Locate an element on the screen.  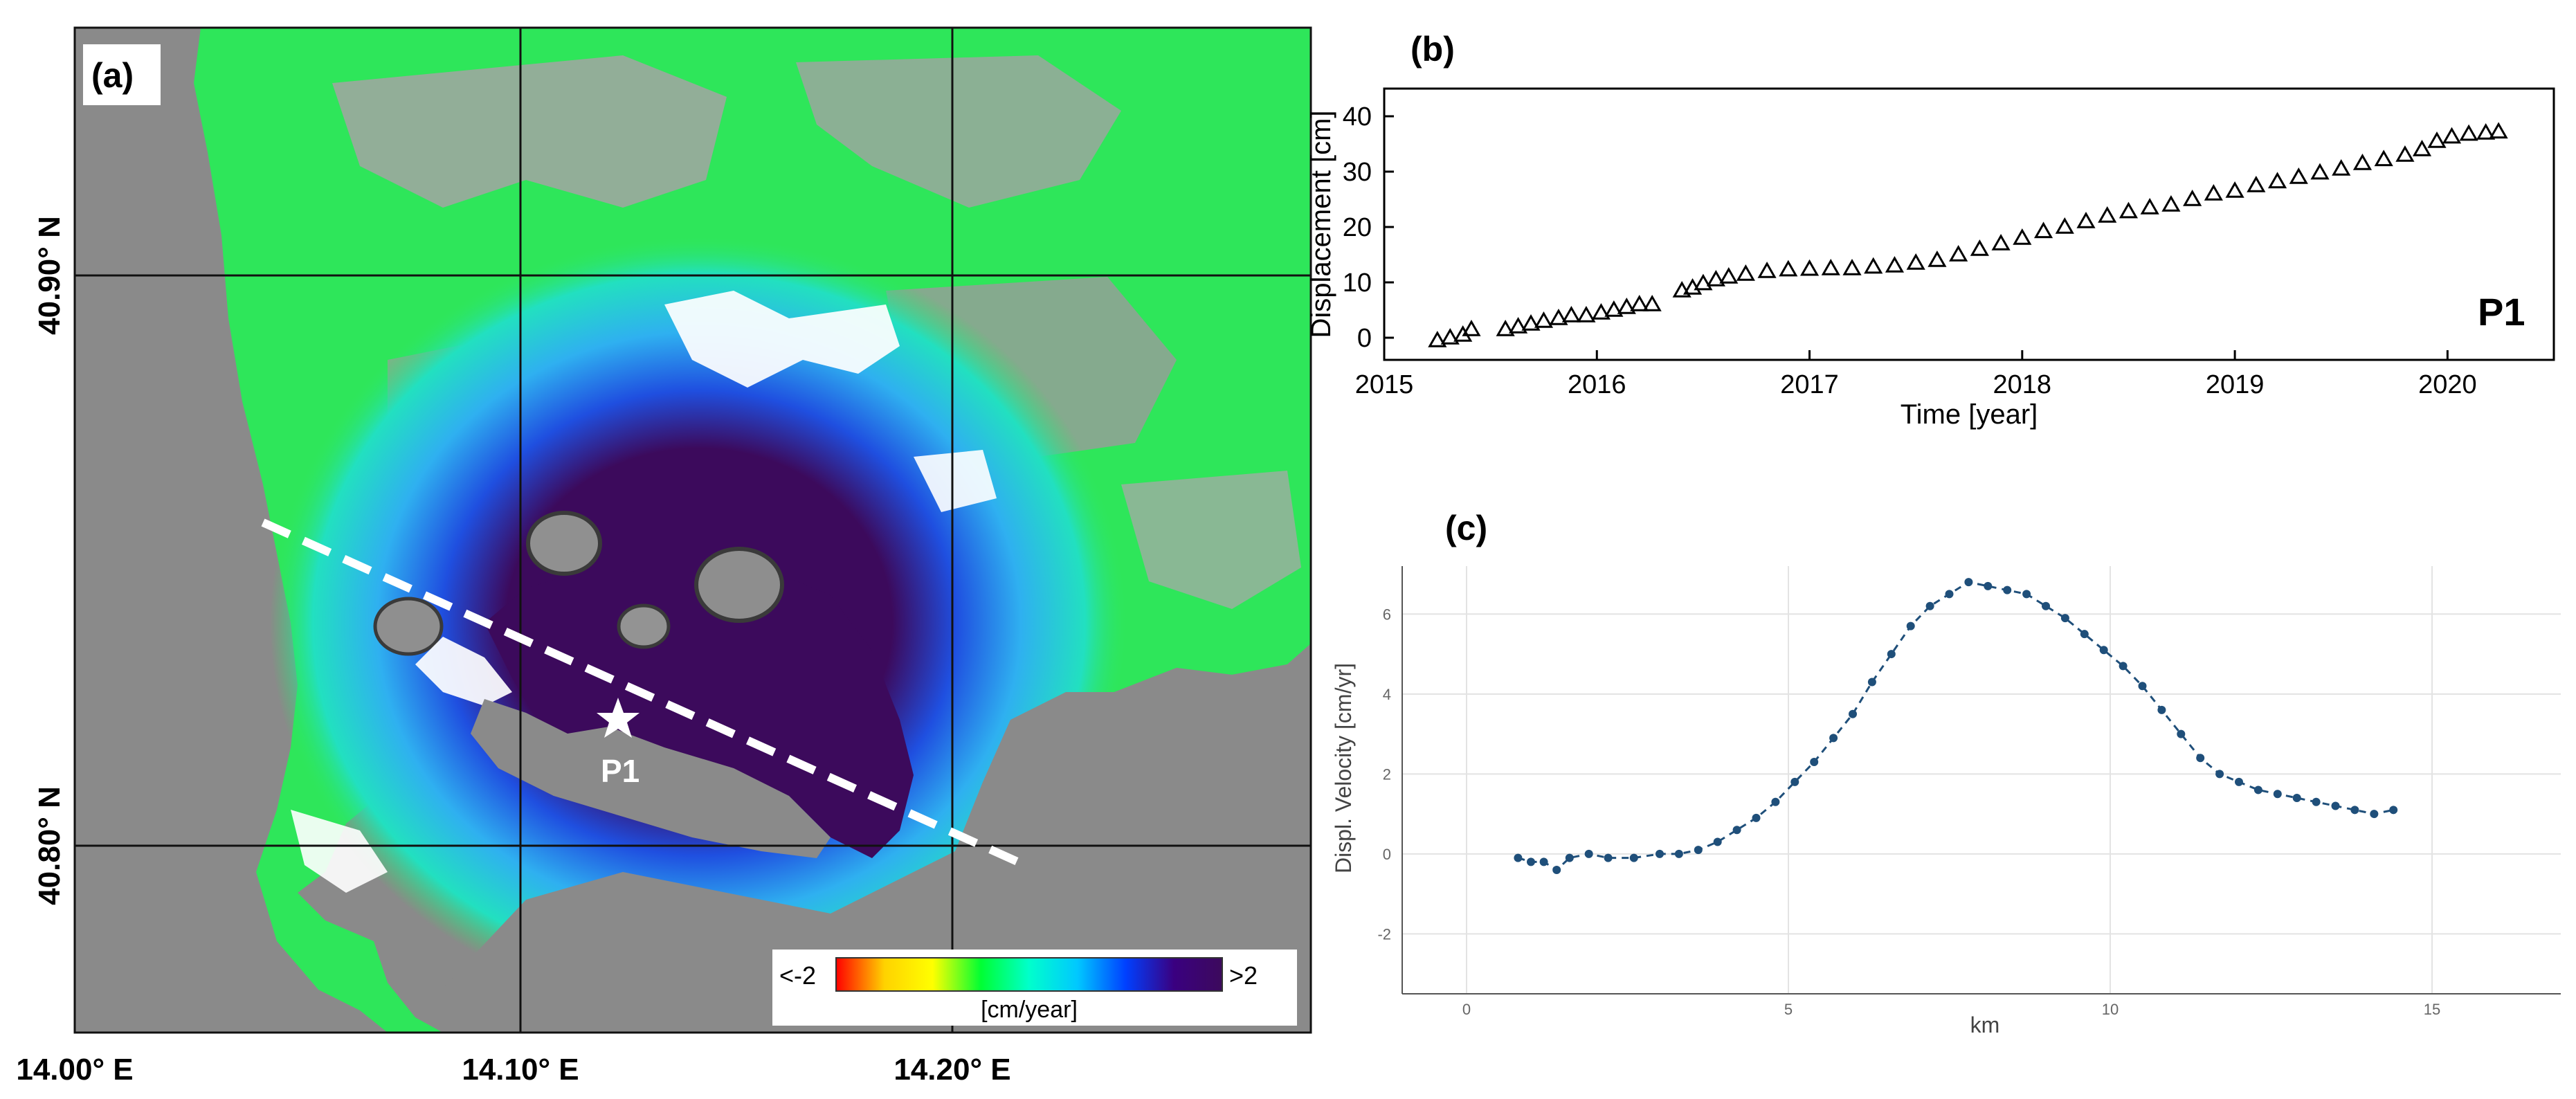
c-y-tick-label: 2 is located at coordinates (1387, 774).